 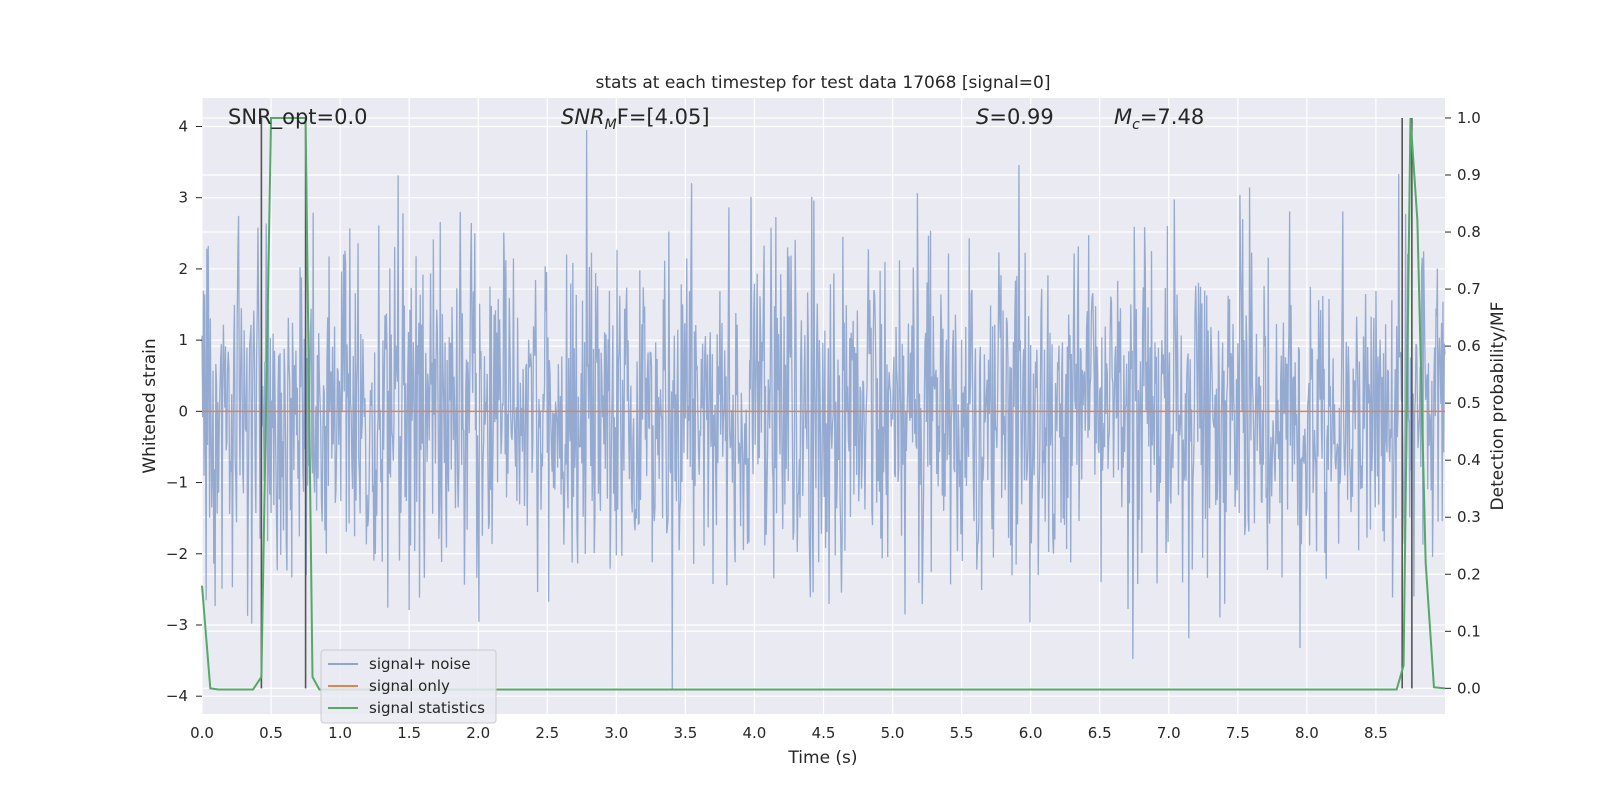 I want to click on y-right-tick-label: 0.5, so click(x=1469, y=403).